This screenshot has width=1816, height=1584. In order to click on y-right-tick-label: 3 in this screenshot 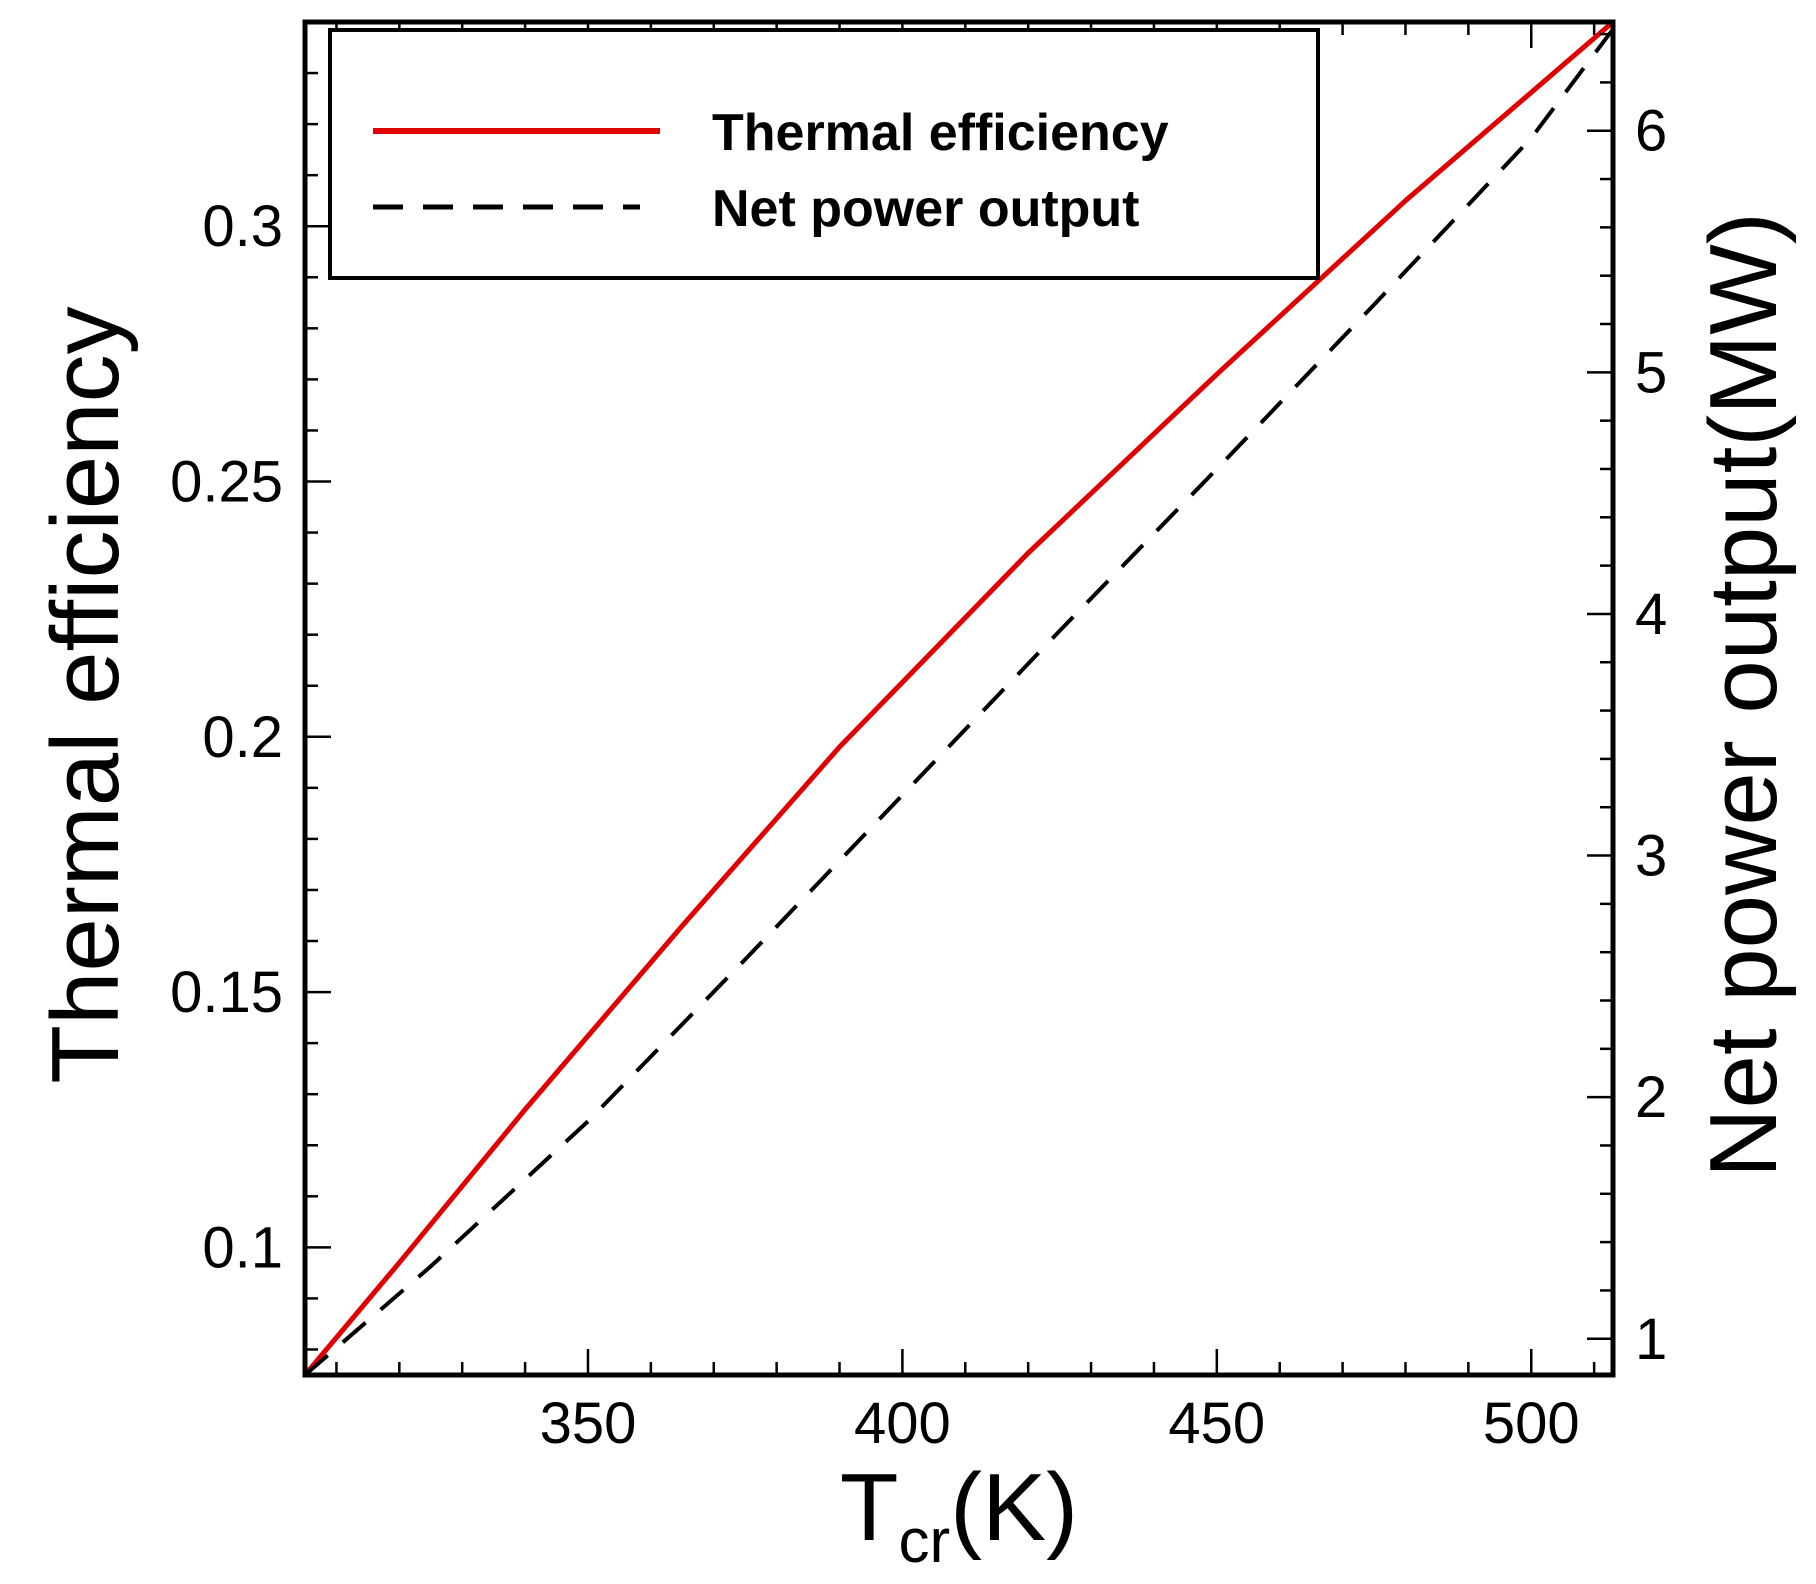, I will do `click(1651, 856)`.